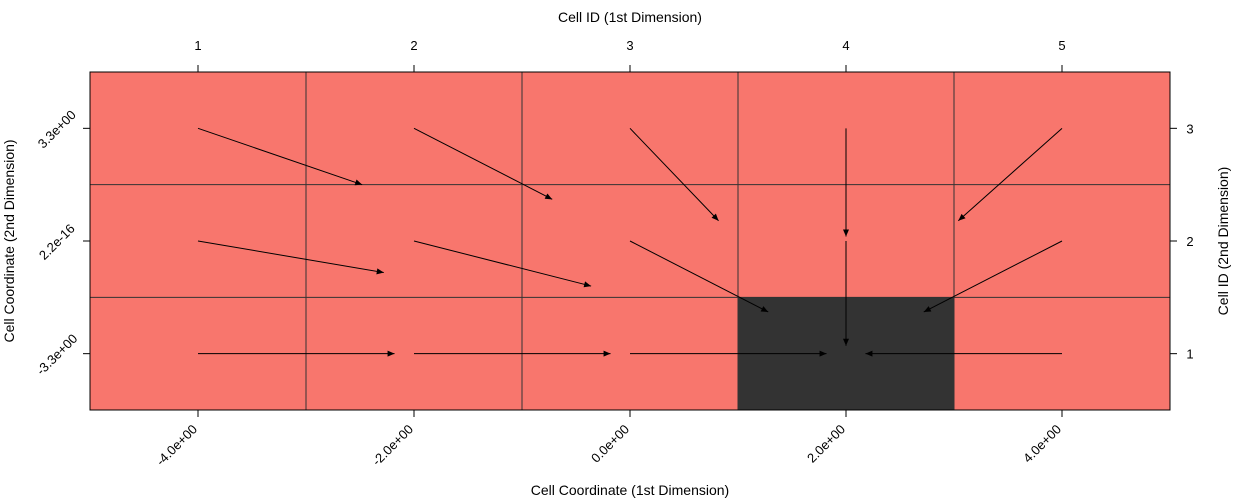 The width and height of the screenshot is (1242, 500). What do you see at coordinates (176, 445) in the screenshot?
I see `x-tick-label: -4.0e+00` at bounding box center [176, 445].